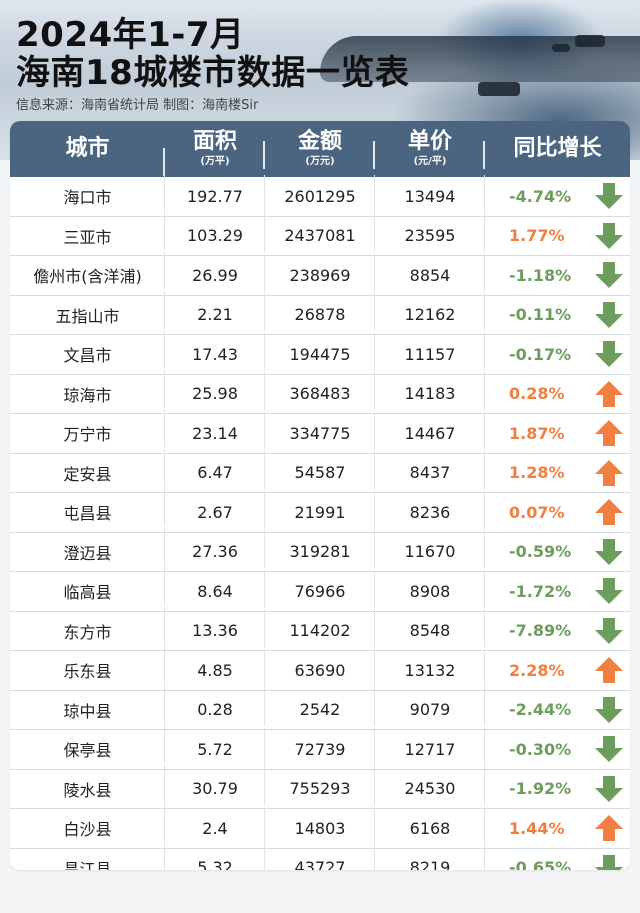 This screenshot has width=640, height=913. What do you see at coordinates (215, 391) in the screenshot?
I see `cell-area: 25.98` at bounding box center [215, 391].